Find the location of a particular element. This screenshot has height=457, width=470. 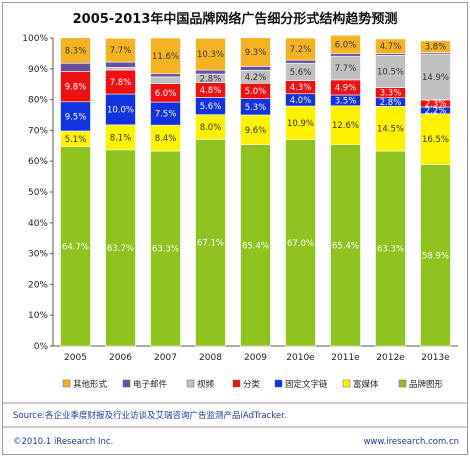

data-label: 7.2% is located at coordinates (301, 50).